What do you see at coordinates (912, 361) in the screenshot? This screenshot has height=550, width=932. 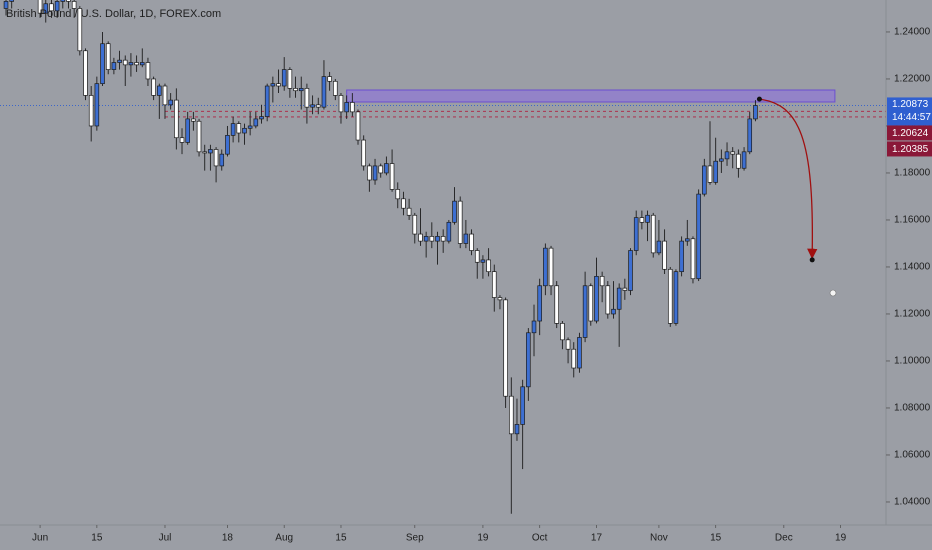 I see `y-tick-label: 1.10000` at bounding box center [912, 361].